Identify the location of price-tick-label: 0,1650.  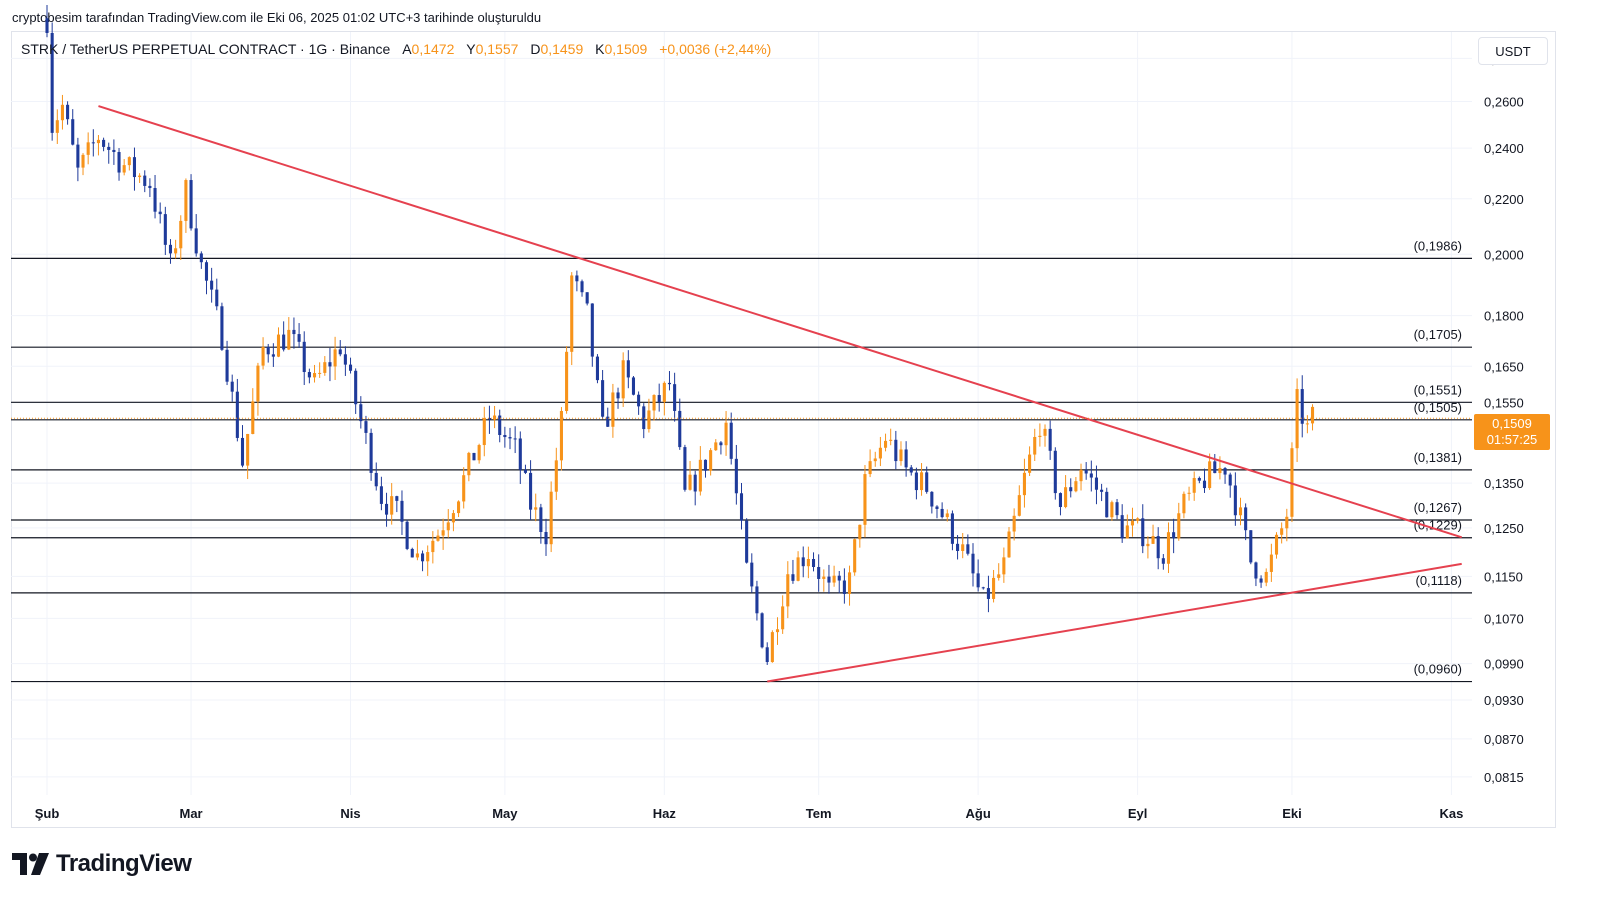
(1504, 366).